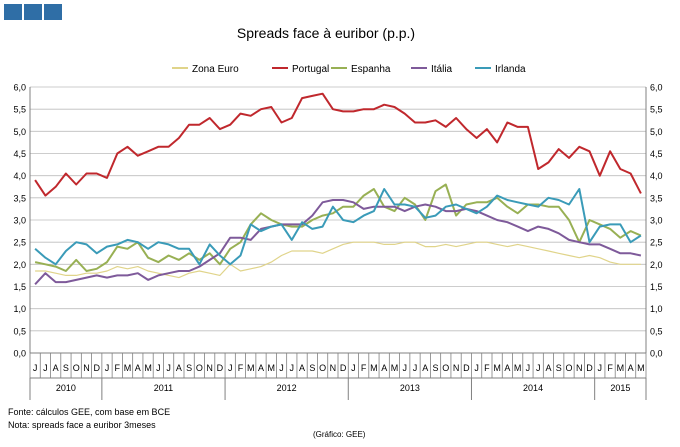  Describe the element at coordinates (82, 425) in the screenshot. I see `note-text: Nota: spreads face a euribor 3meses` at that location.